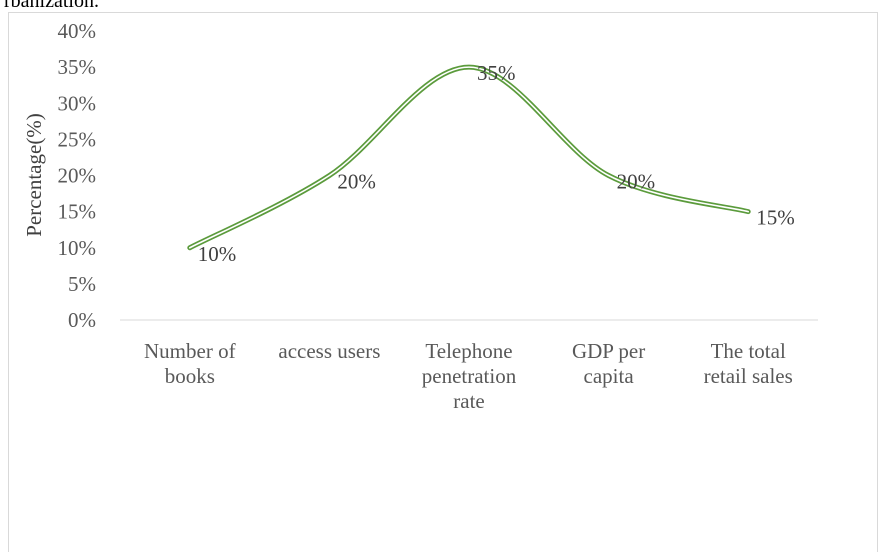  What do you see at coordinates (77, 103) in the screenshot?
I see `y-tick-label: 30%` at bounding box center [77, 103].